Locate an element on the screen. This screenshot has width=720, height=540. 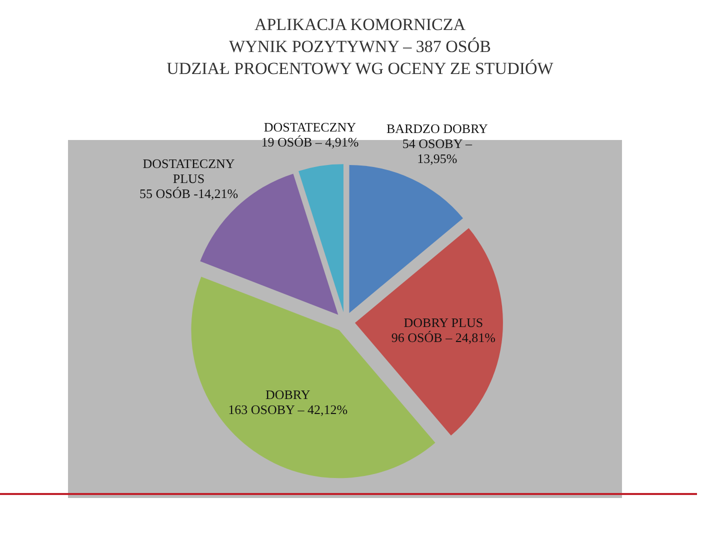
slice-label: DOBRY PLUS is located at coordinates (444, 322).